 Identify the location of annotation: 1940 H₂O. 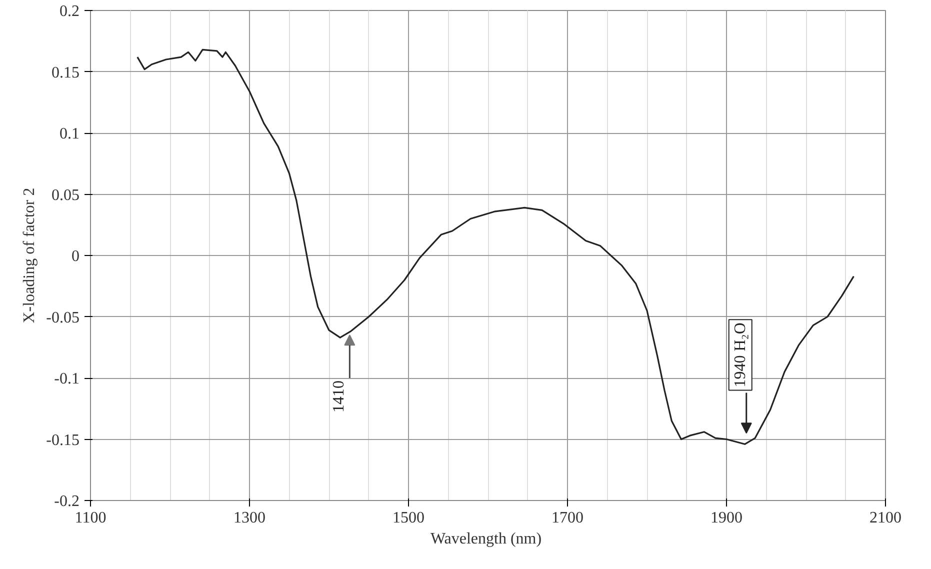
(740, 355).